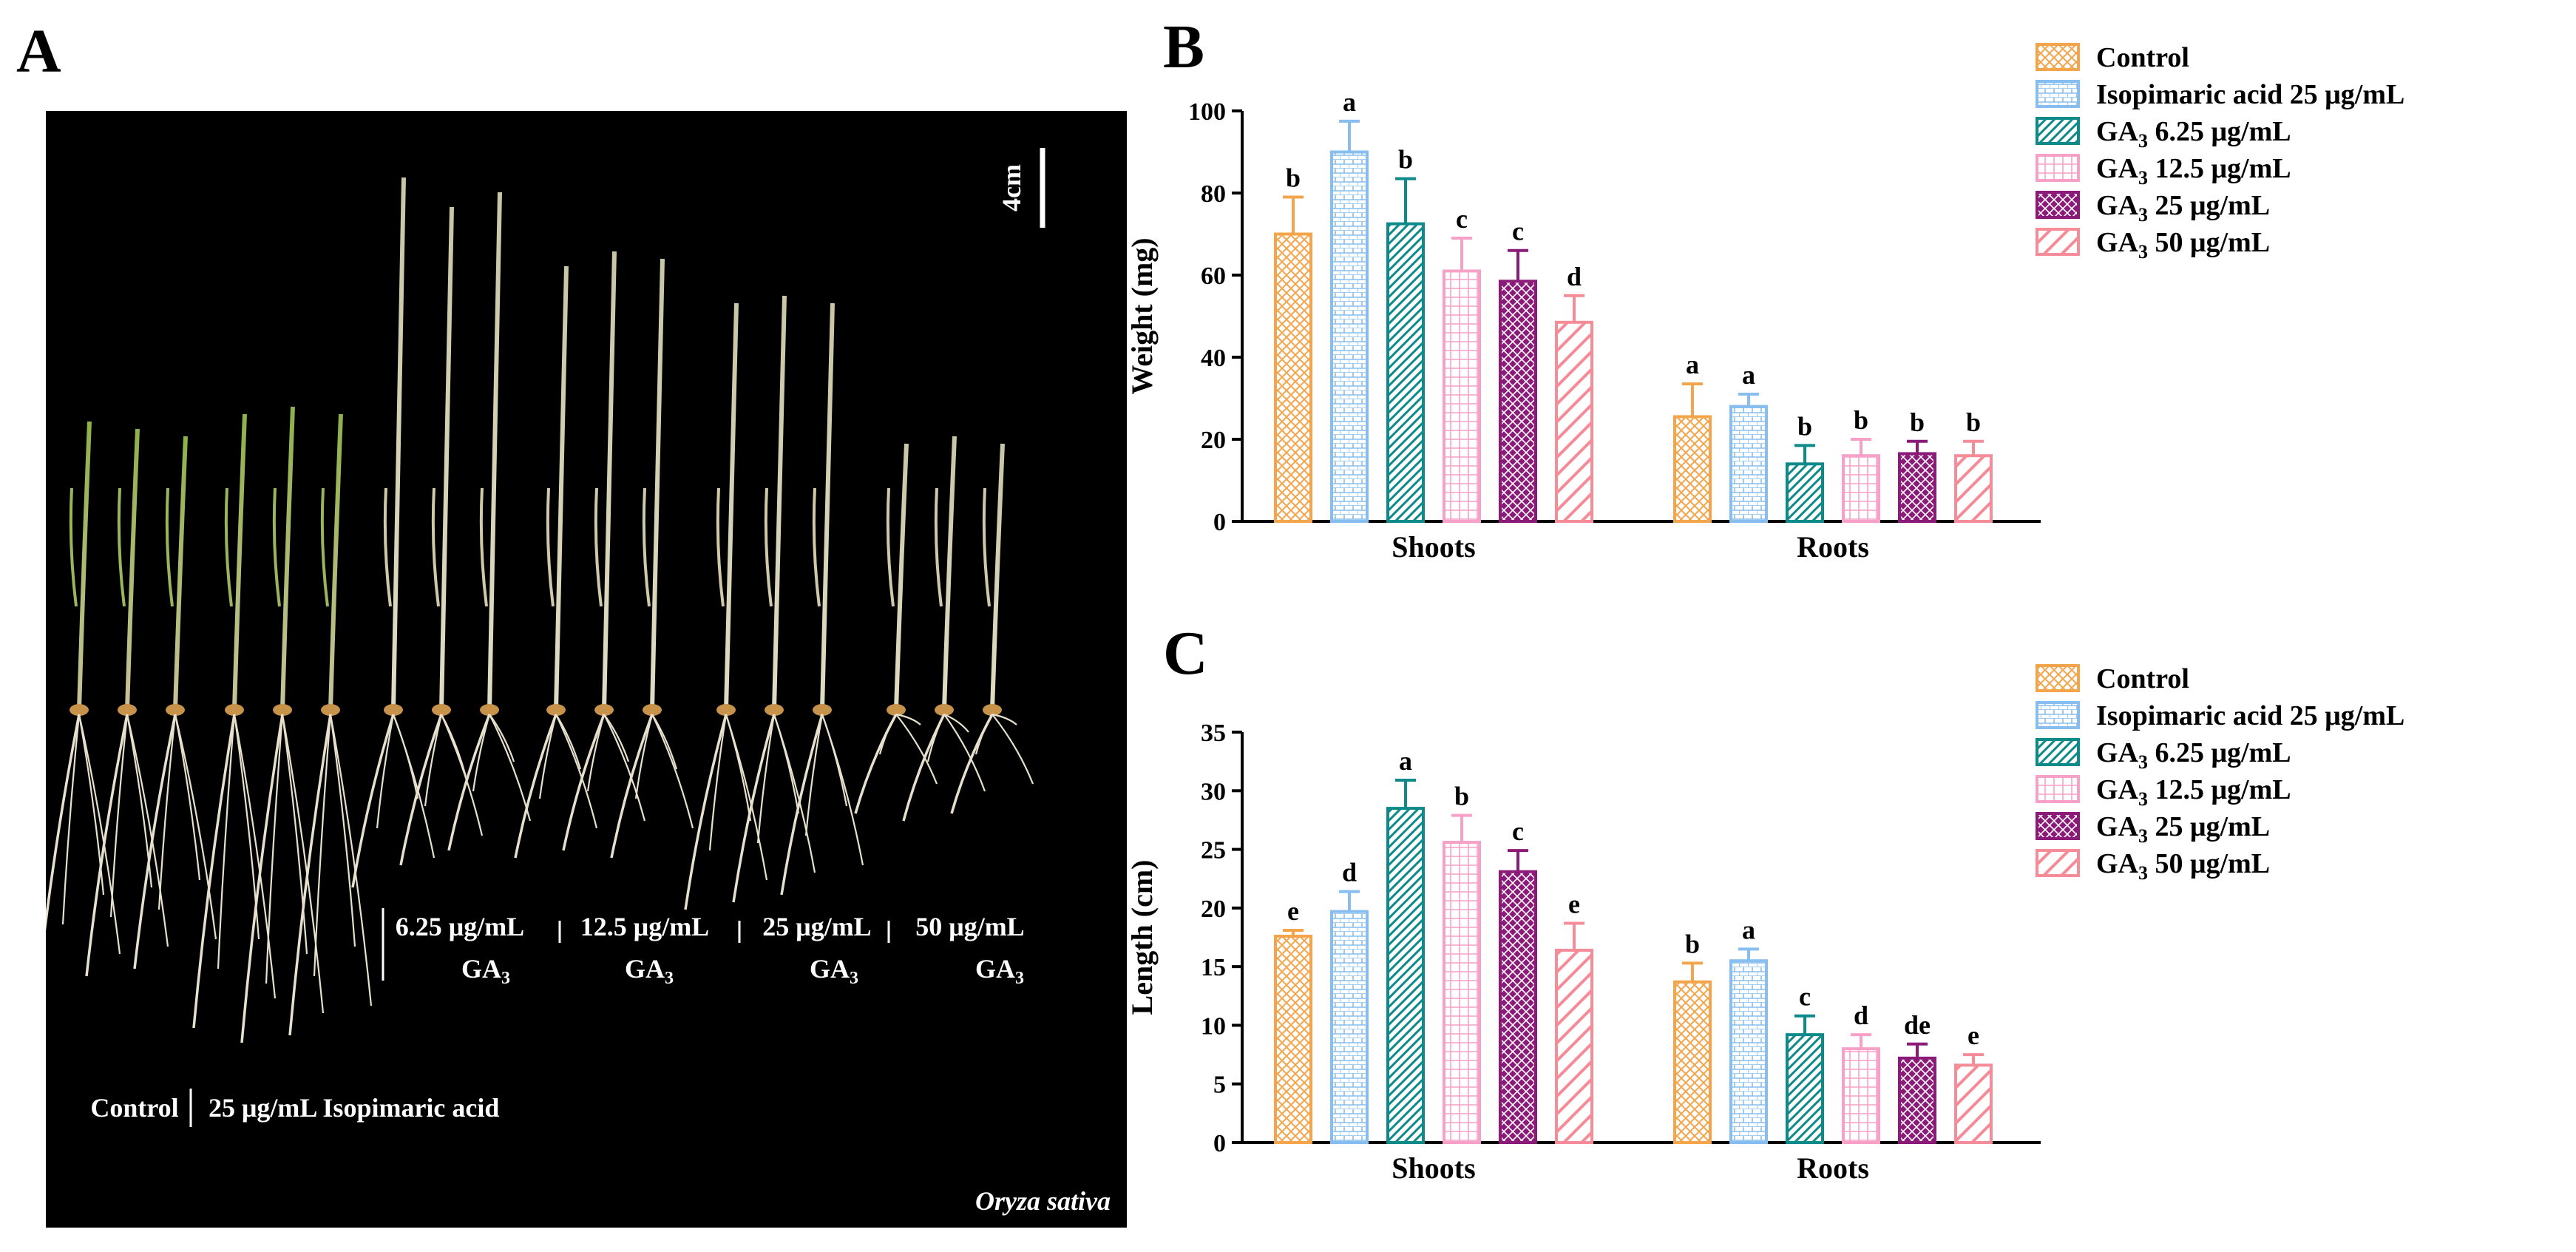 The image size is (2576, 1252). What do you see at coordinates (1917, 1025) in the screenshot?
I see `significance-letter: de` at bounding box center [1917, 1025].